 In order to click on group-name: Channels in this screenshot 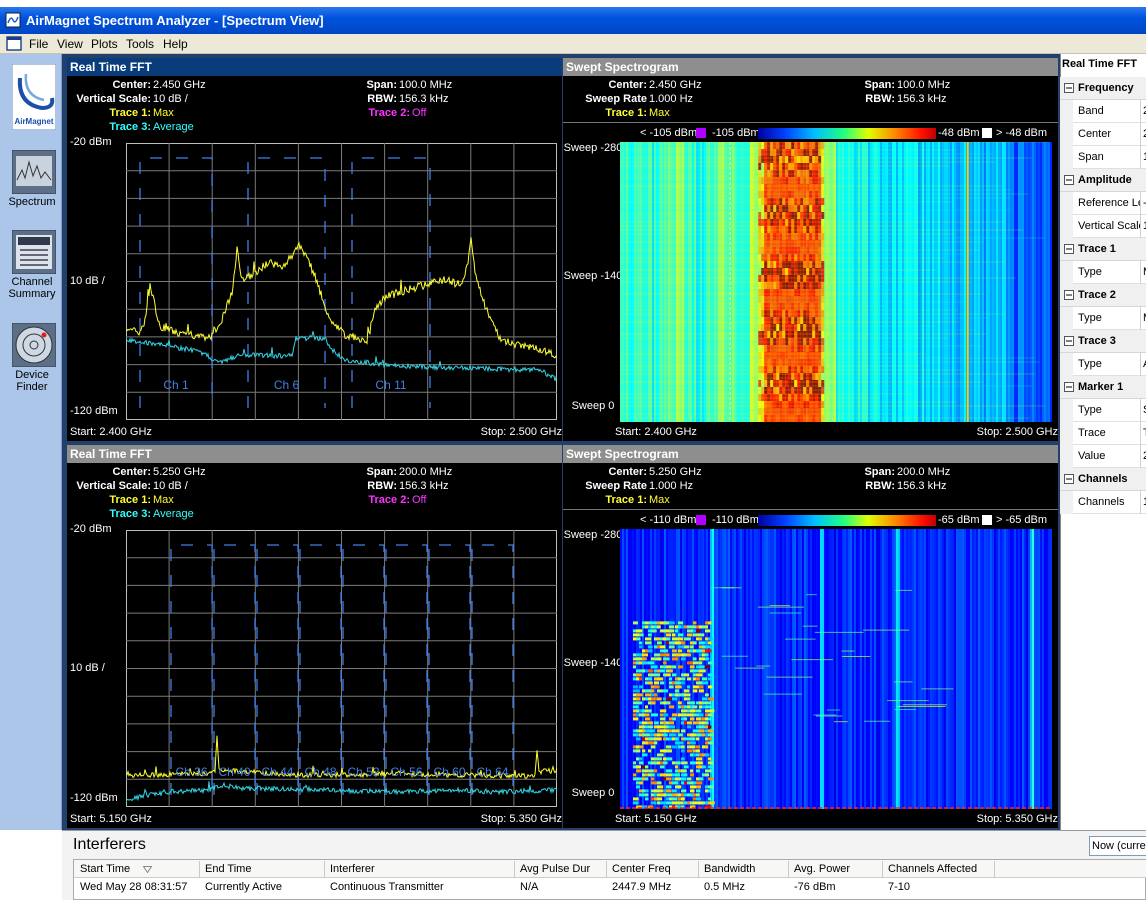, I will do `click(1103, 479)`.